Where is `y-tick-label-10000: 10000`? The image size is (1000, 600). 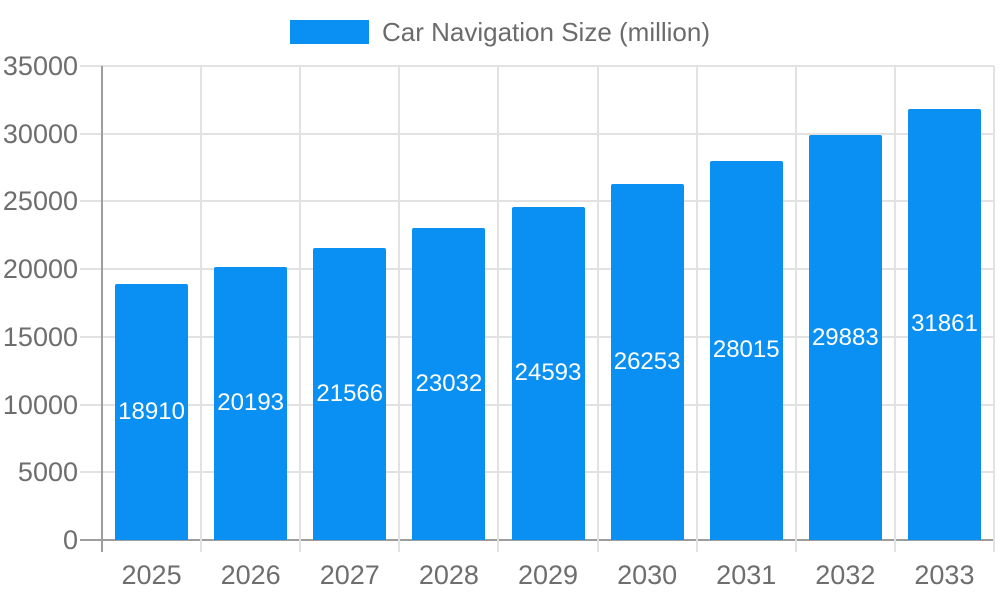 y-tick-label-10000: 10000 is located at coordinates (40, 404).